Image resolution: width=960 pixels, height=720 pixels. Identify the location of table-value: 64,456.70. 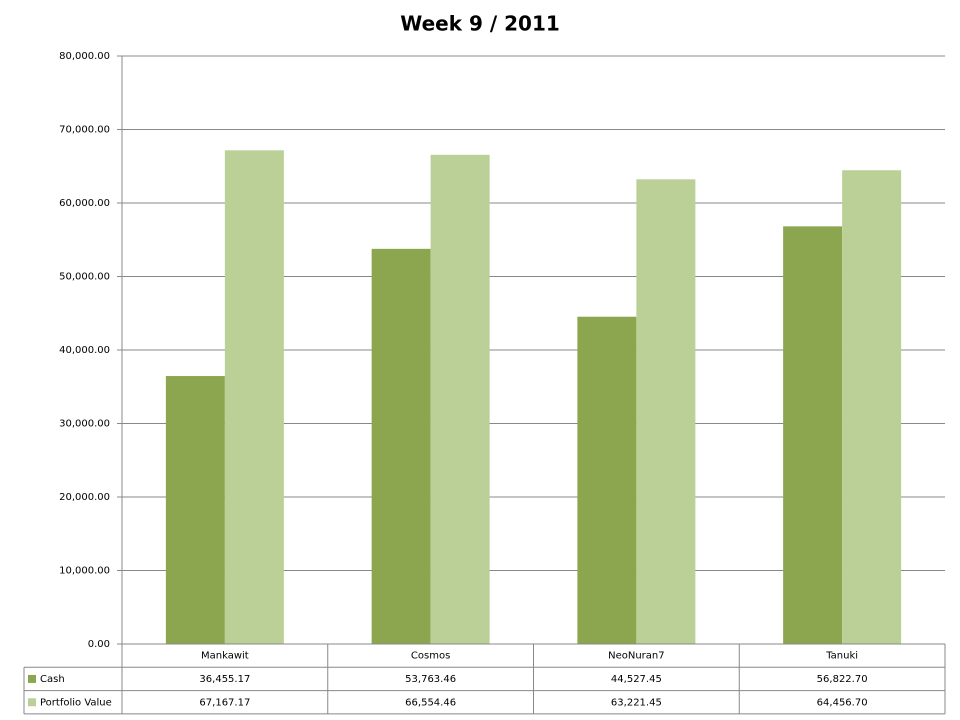
(842, 702).